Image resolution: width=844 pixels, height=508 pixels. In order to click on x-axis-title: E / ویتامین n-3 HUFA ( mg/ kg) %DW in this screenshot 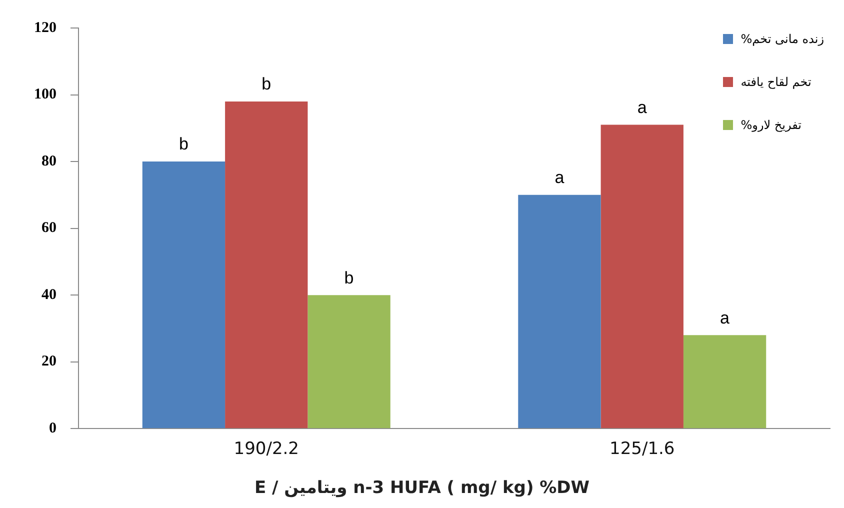, I will do `click(422, 488)`.